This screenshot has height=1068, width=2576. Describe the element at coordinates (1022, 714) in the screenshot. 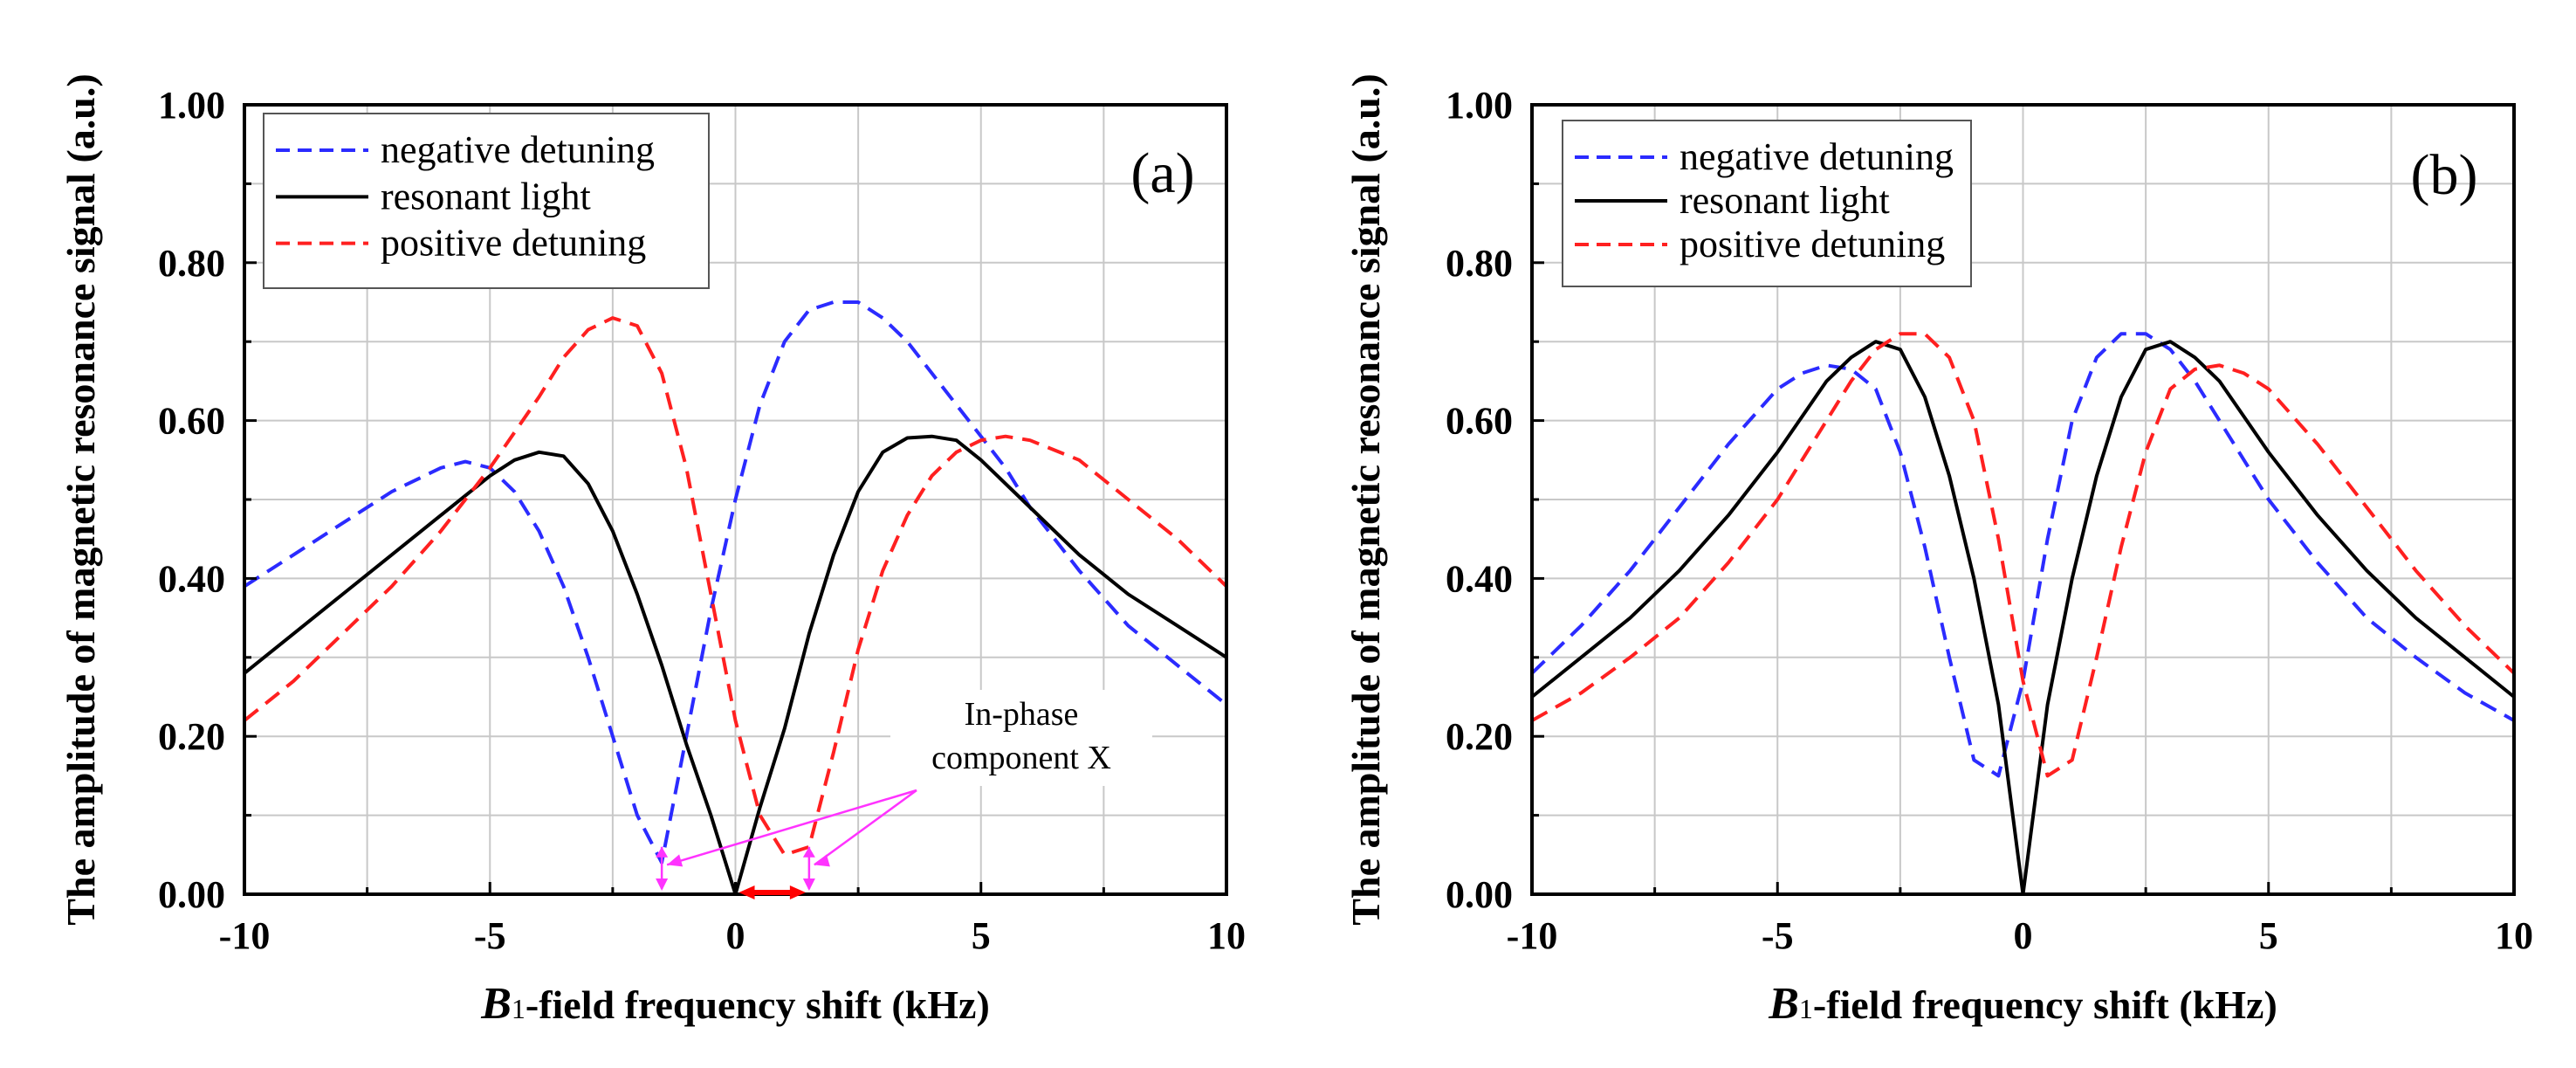

I see `annotation-text: In-phase` at that location.